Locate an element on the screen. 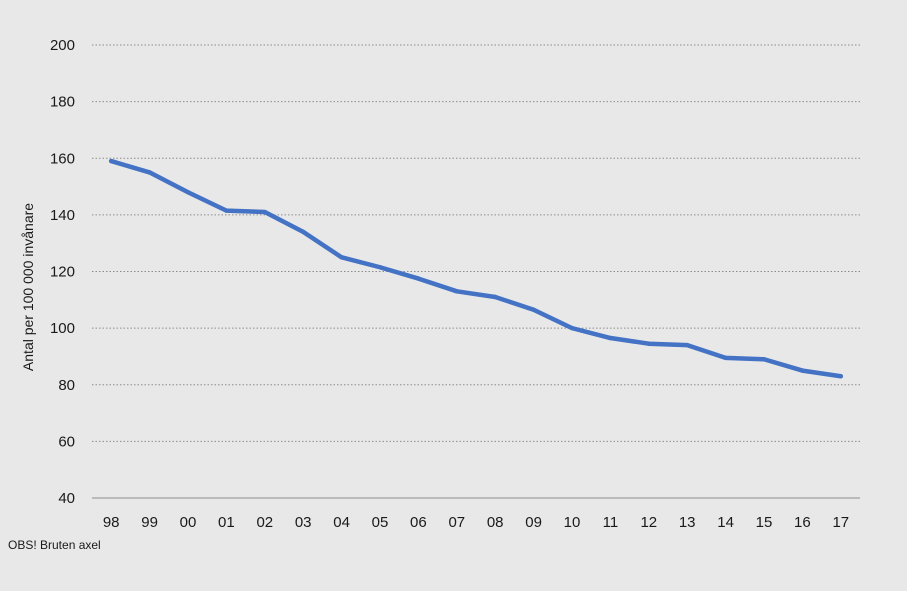 The width and height of the screenshot is (907, 591). x-tick-label: 04 is located at coordinates (341, 522).